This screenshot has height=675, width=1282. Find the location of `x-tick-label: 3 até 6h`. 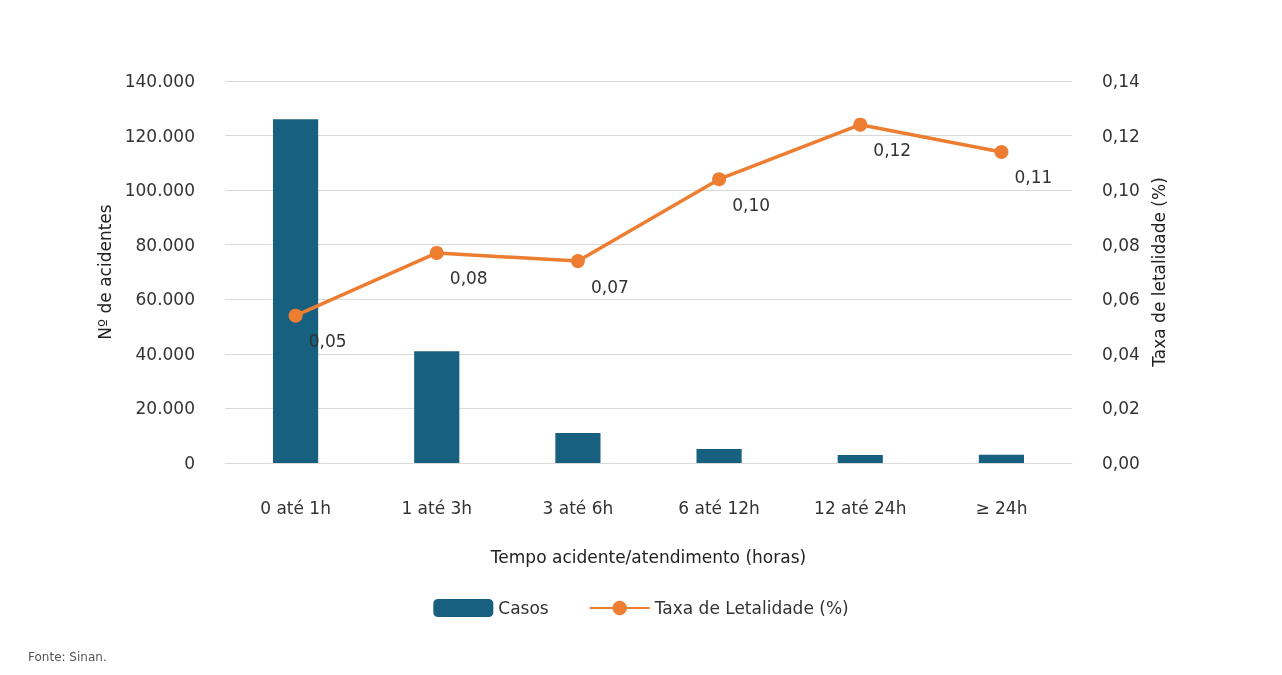

x-tick-label: 3 até 6h is located at coordinates (578, 507).